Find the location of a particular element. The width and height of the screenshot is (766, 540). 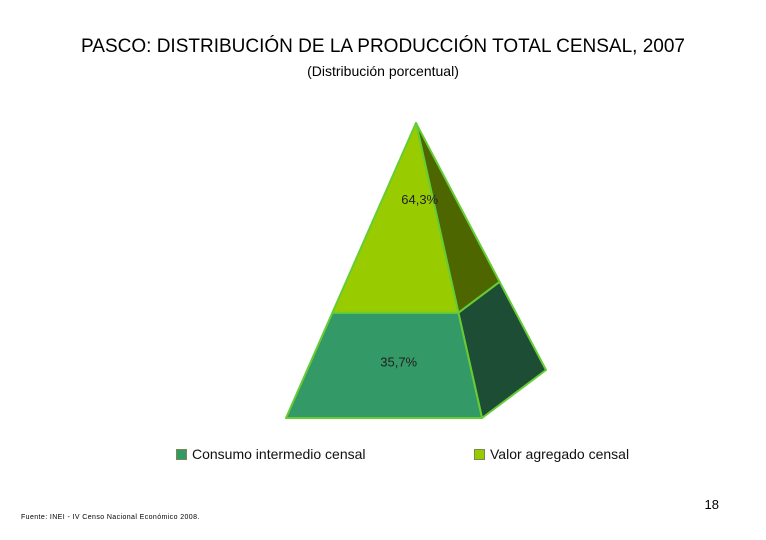

legend-label: Consumo intermedio censal is located at coordinates (279, 454).